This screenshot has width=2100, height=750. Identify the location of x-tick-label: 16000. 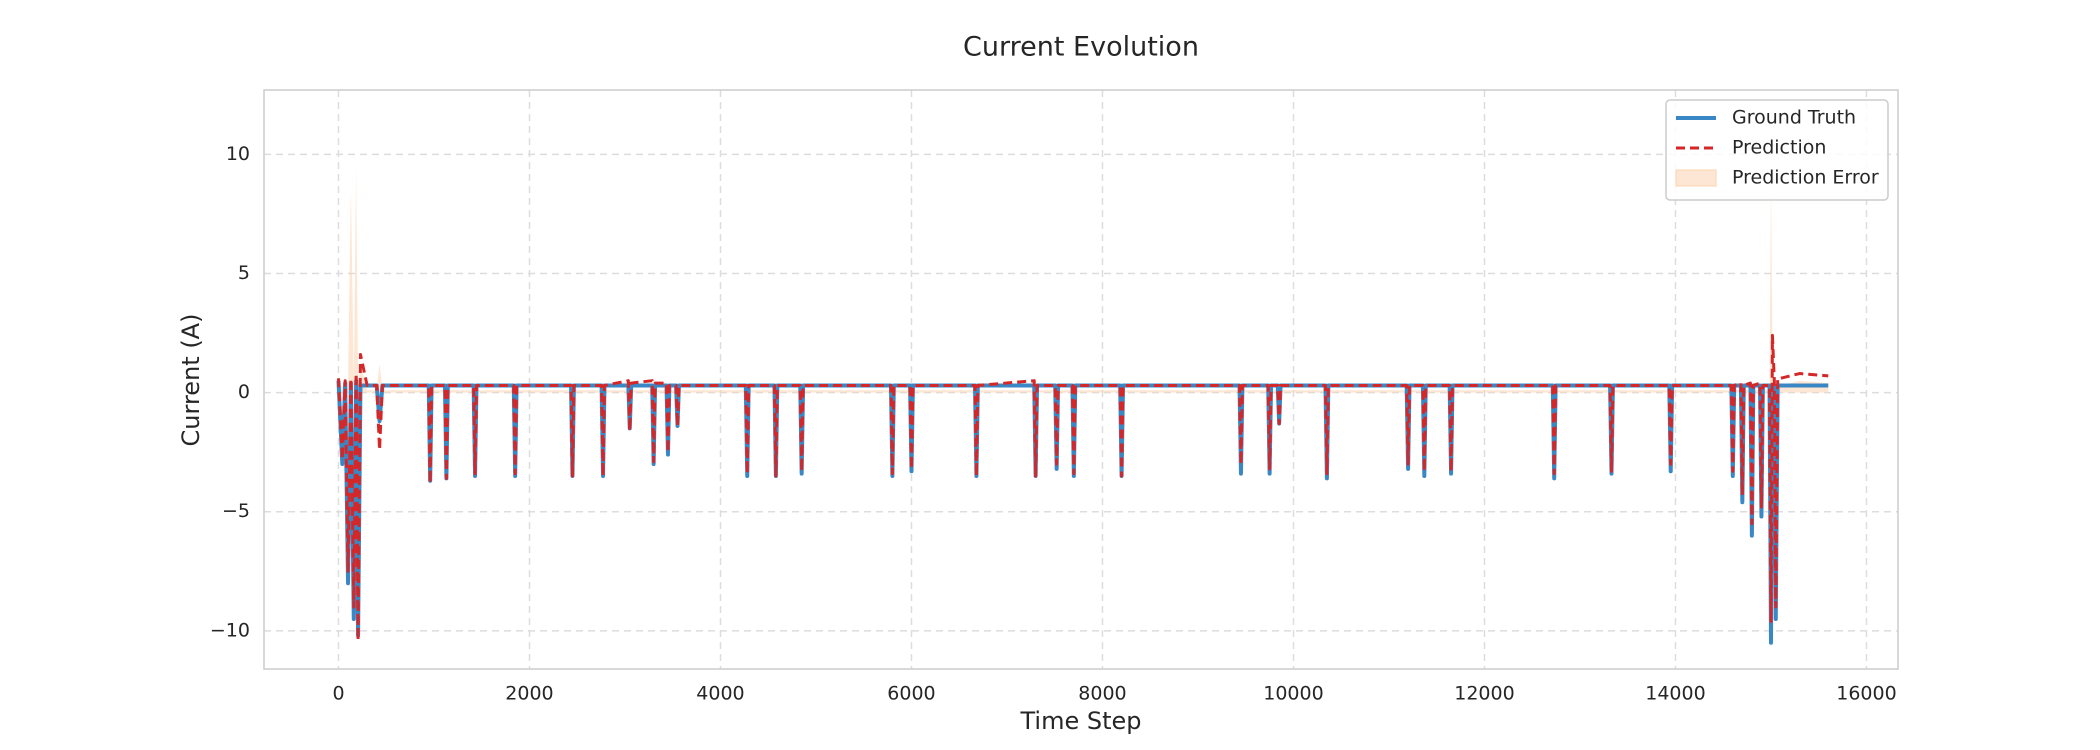
(1866, 694).